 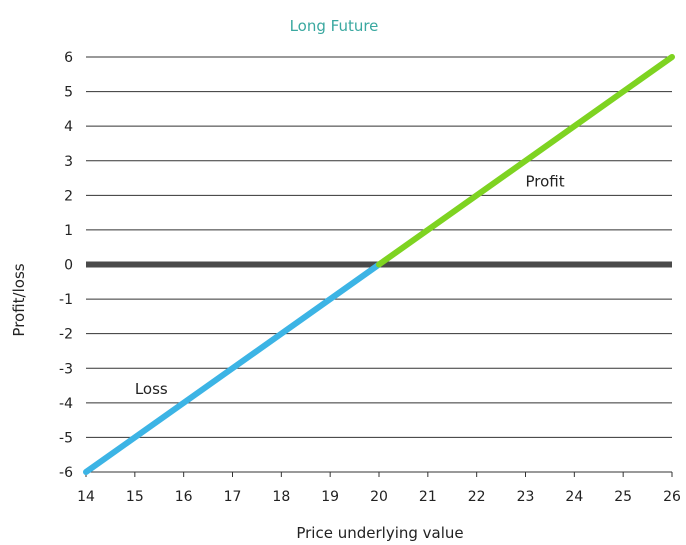 I want to click on x-tick-label: 20, so click(x=379, y=497).